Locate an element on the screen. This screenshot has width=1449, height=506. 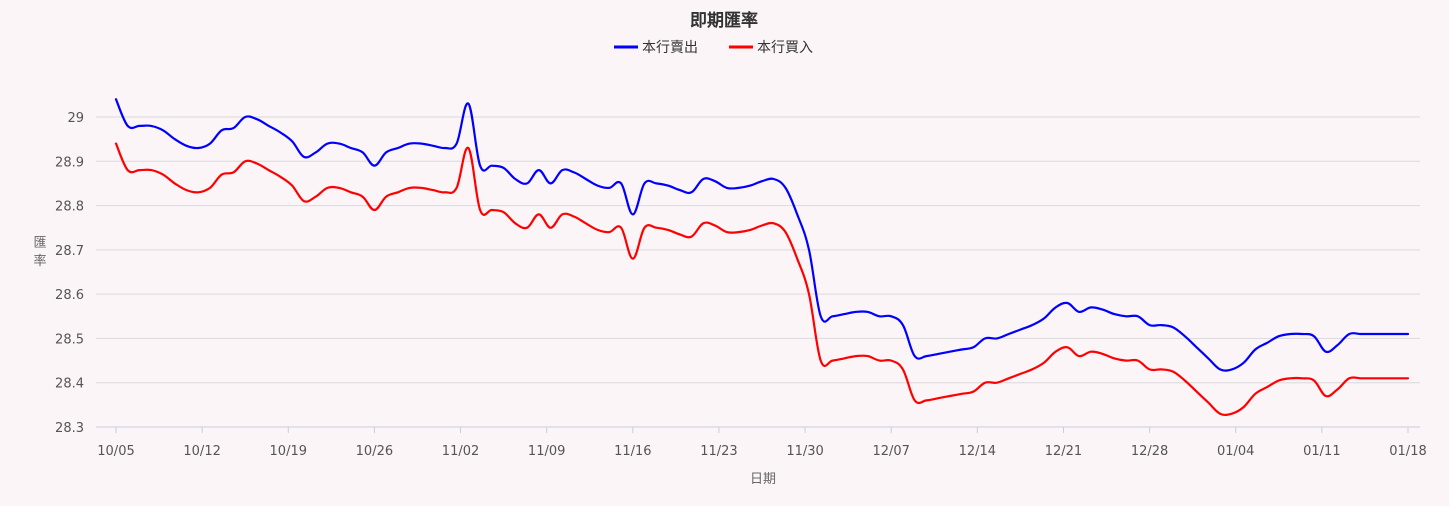
y-tick-label: 28.6 is located at coordinates (69, 295).